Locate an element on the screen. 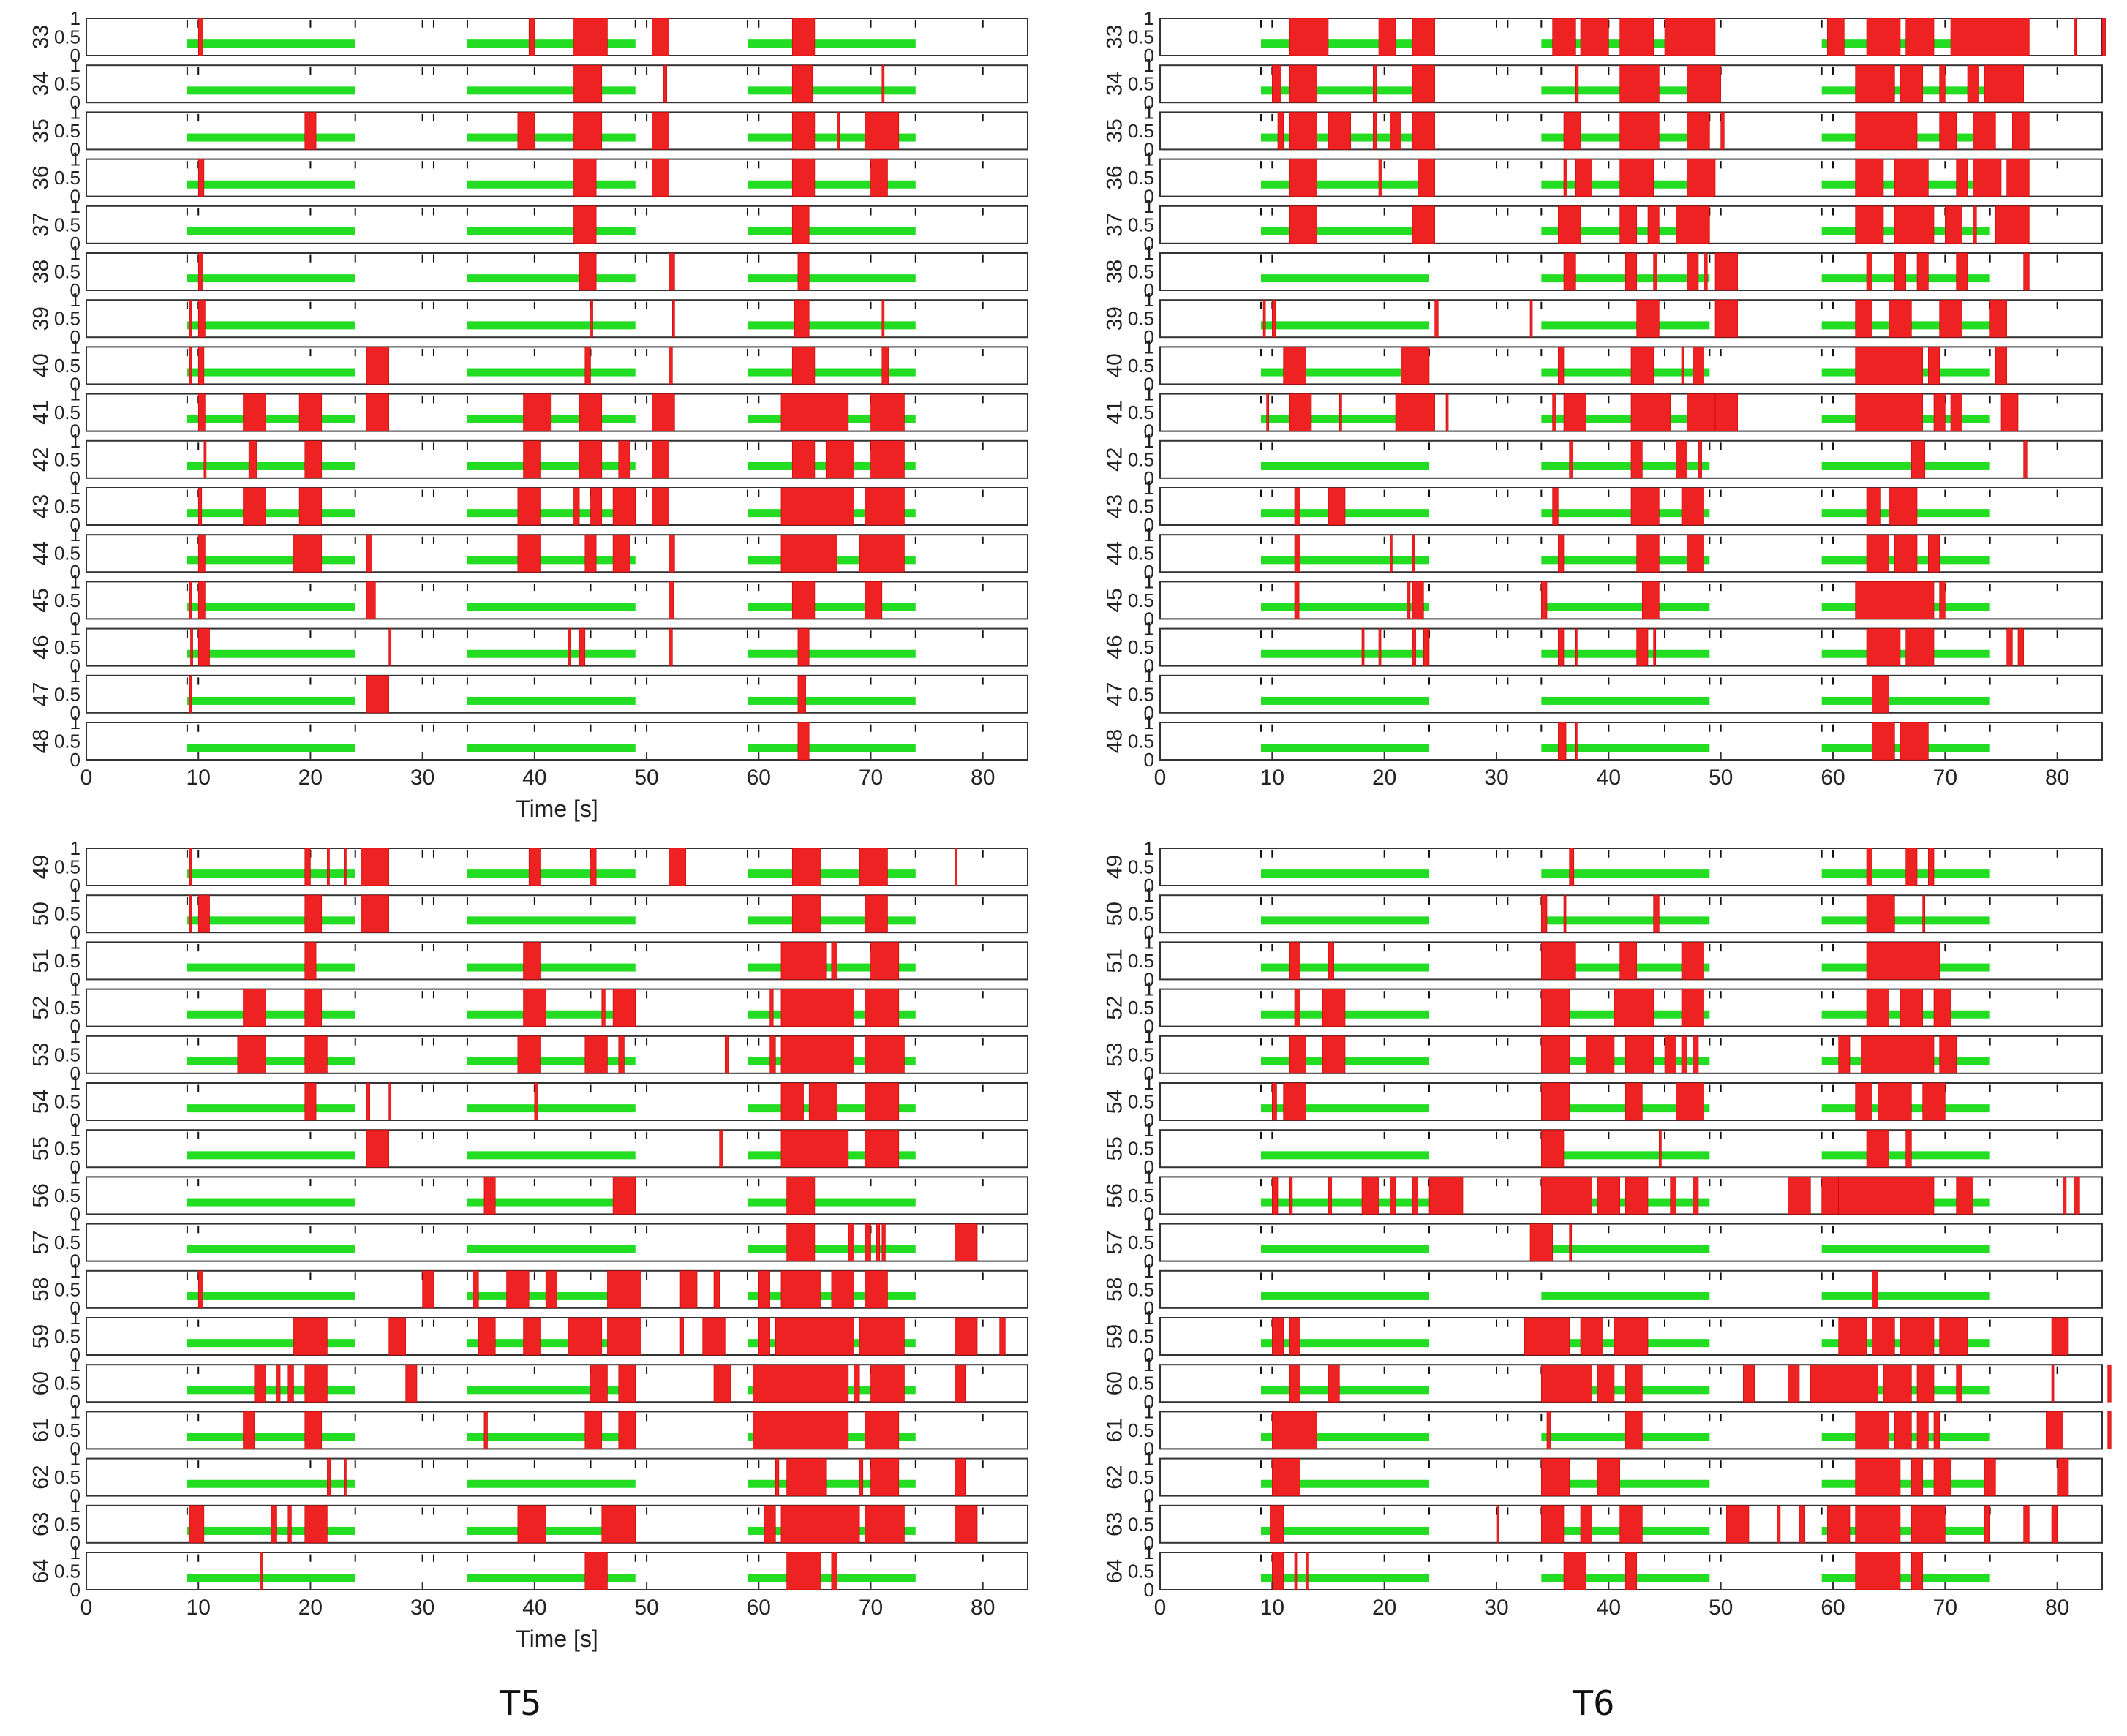 This screenshot has width=2127, height=1736. channel-row-47: 47 00.51 is located at coordinates (529, 694).